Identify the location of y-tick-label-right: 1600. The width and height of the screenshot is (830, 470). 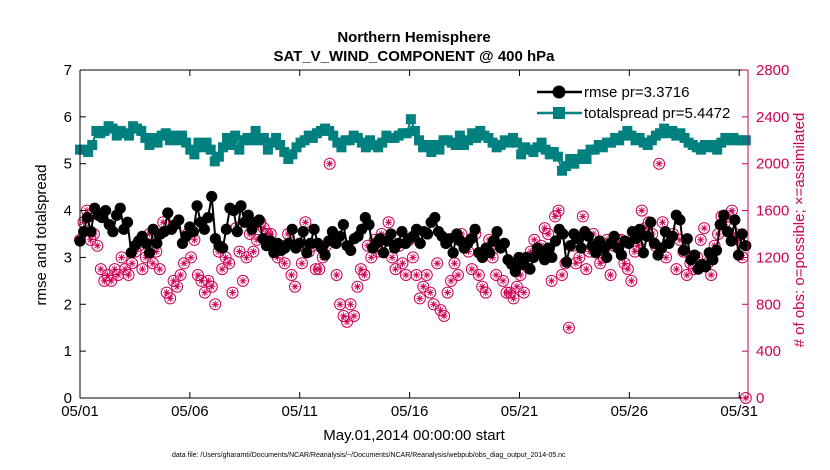
(772, 211).